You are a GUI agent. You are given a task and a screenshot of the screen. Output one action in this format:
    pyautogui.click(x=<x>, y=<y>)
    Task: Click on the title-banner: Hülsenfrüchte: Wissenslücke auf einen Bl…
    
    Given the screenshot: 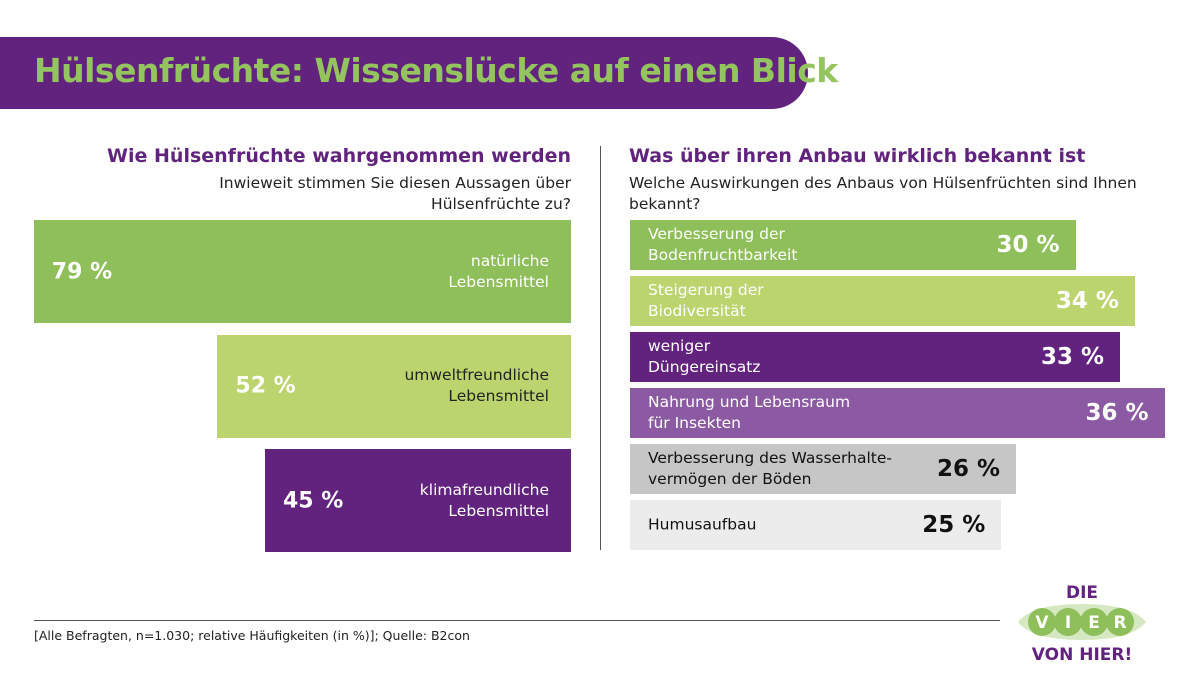 What is the action you would take?
    pyautogui.click(x=419, y=73)
    